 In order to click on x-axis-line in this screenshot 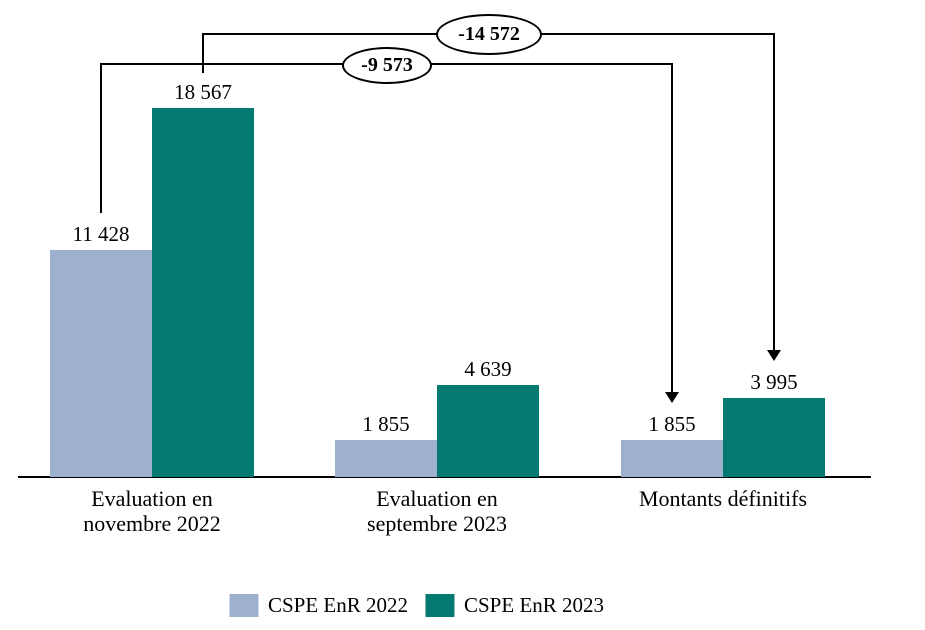, I will do `click(444, 477)`.